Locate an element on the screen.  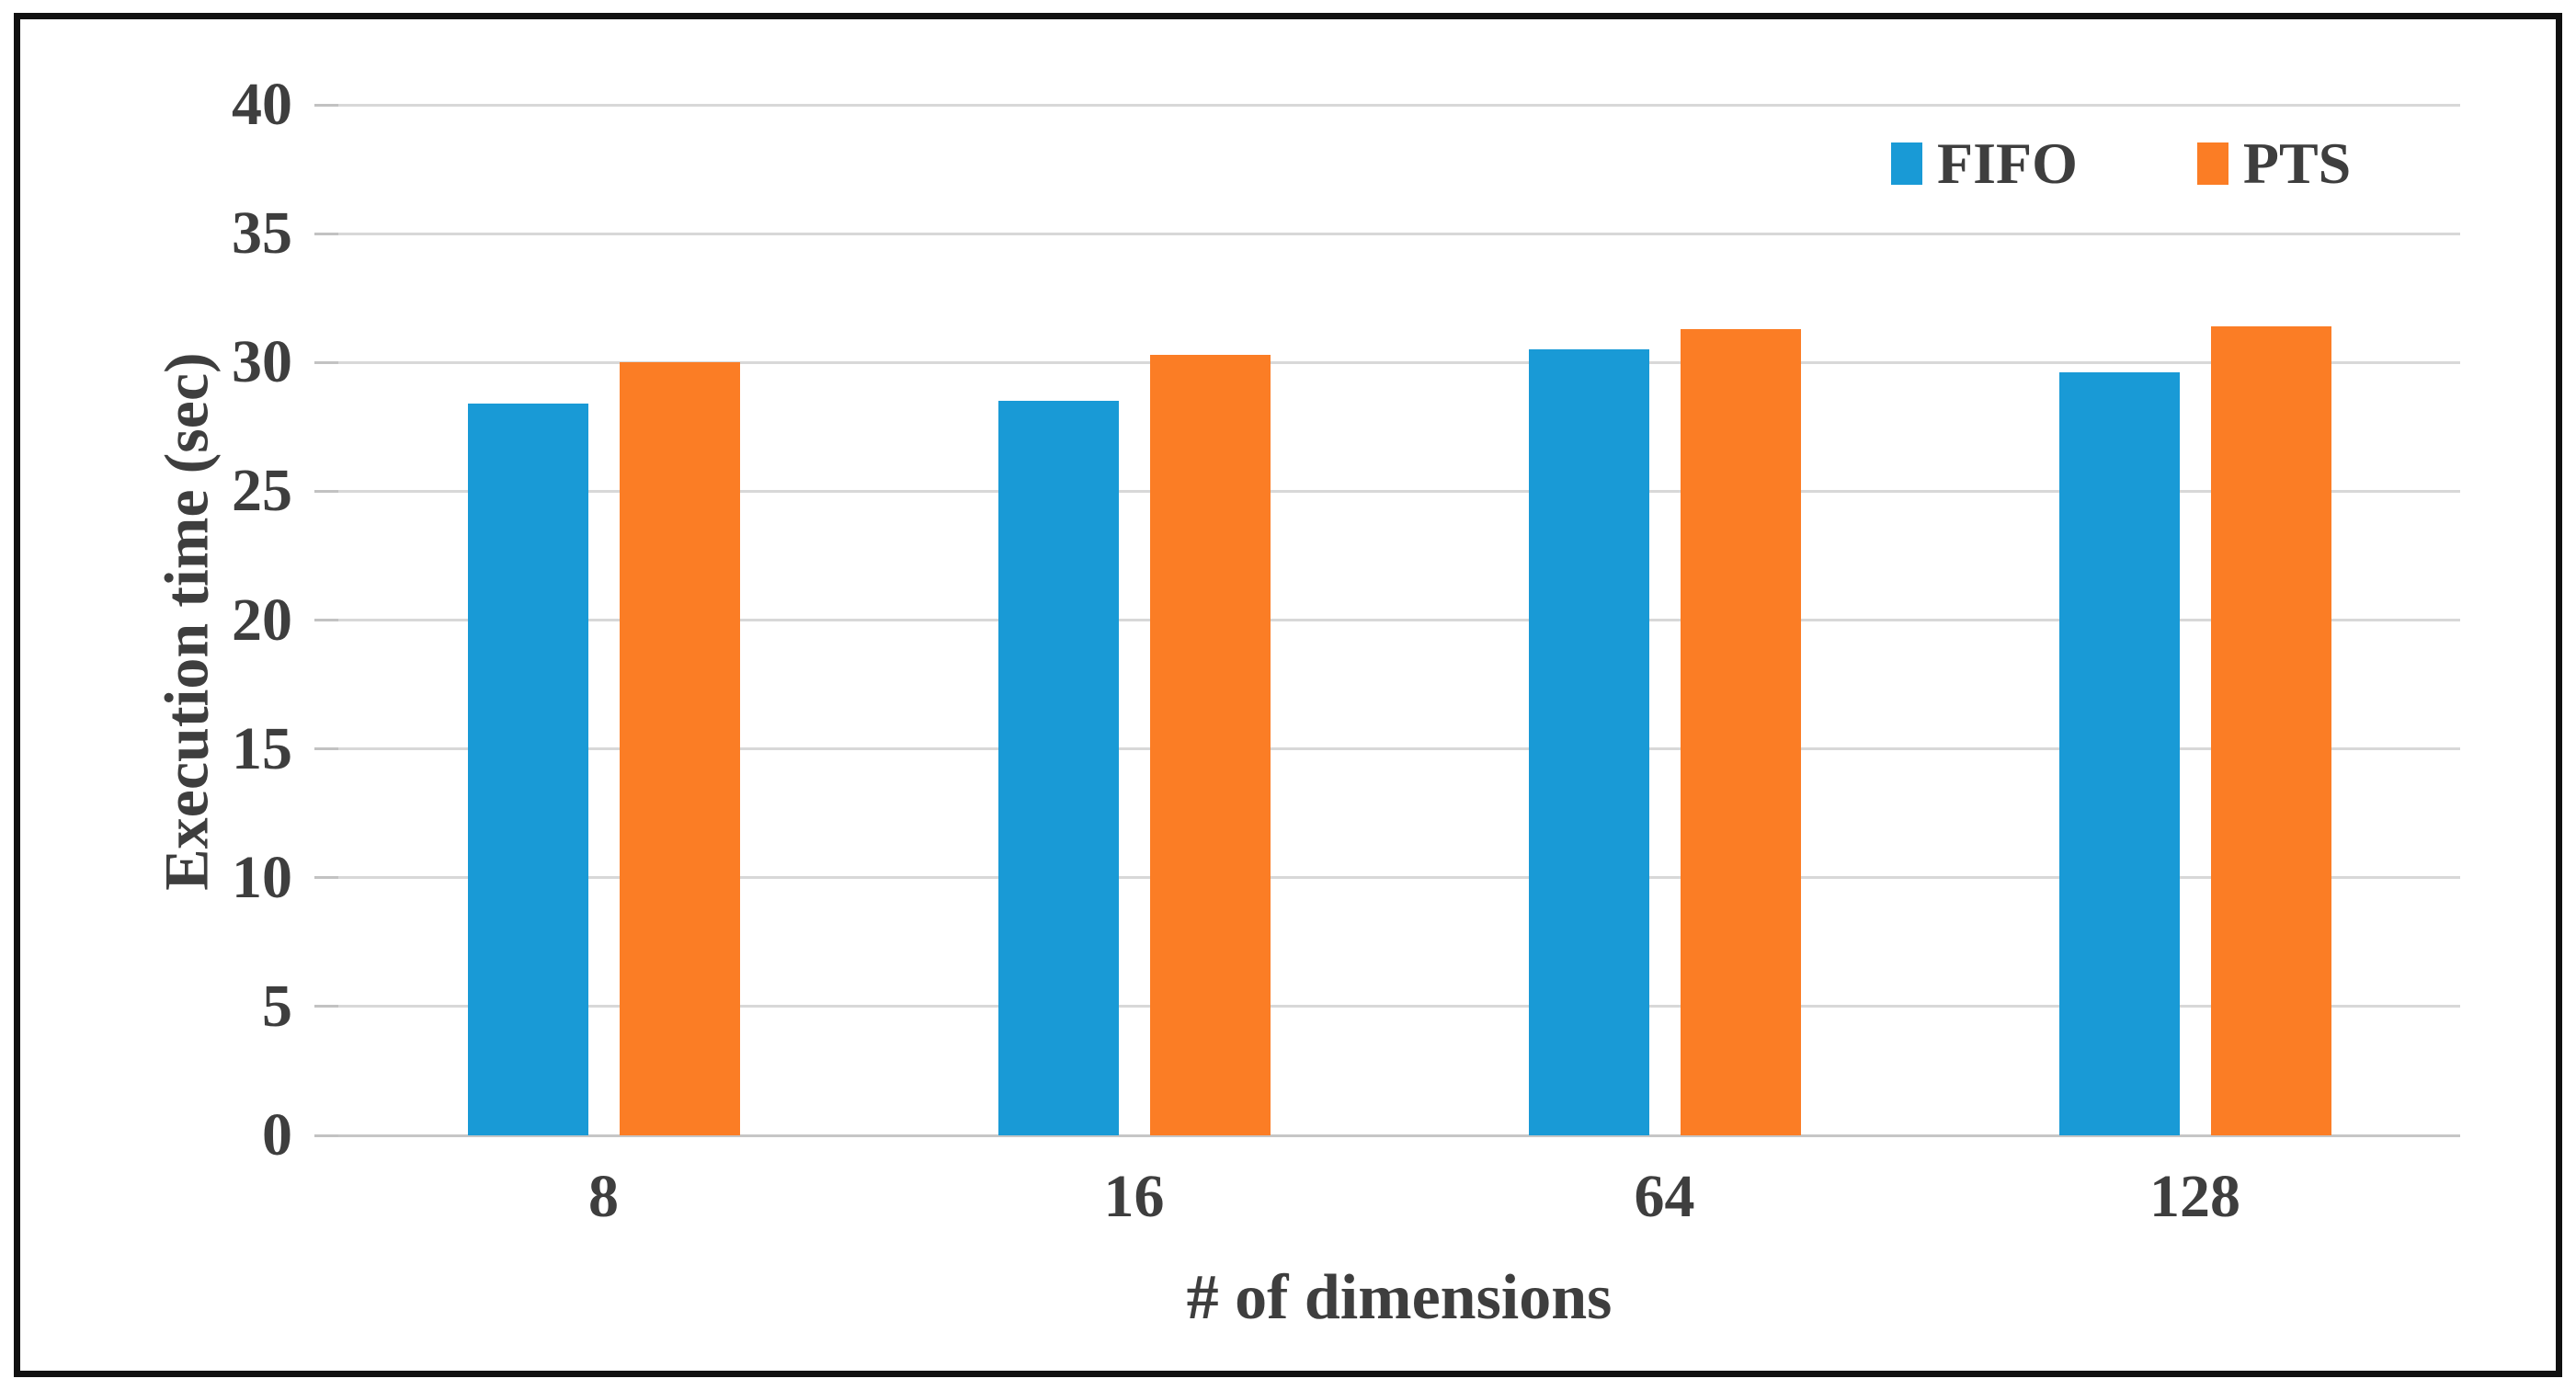
y-tick-label-20: 20 is located at coordinates (262, 620).